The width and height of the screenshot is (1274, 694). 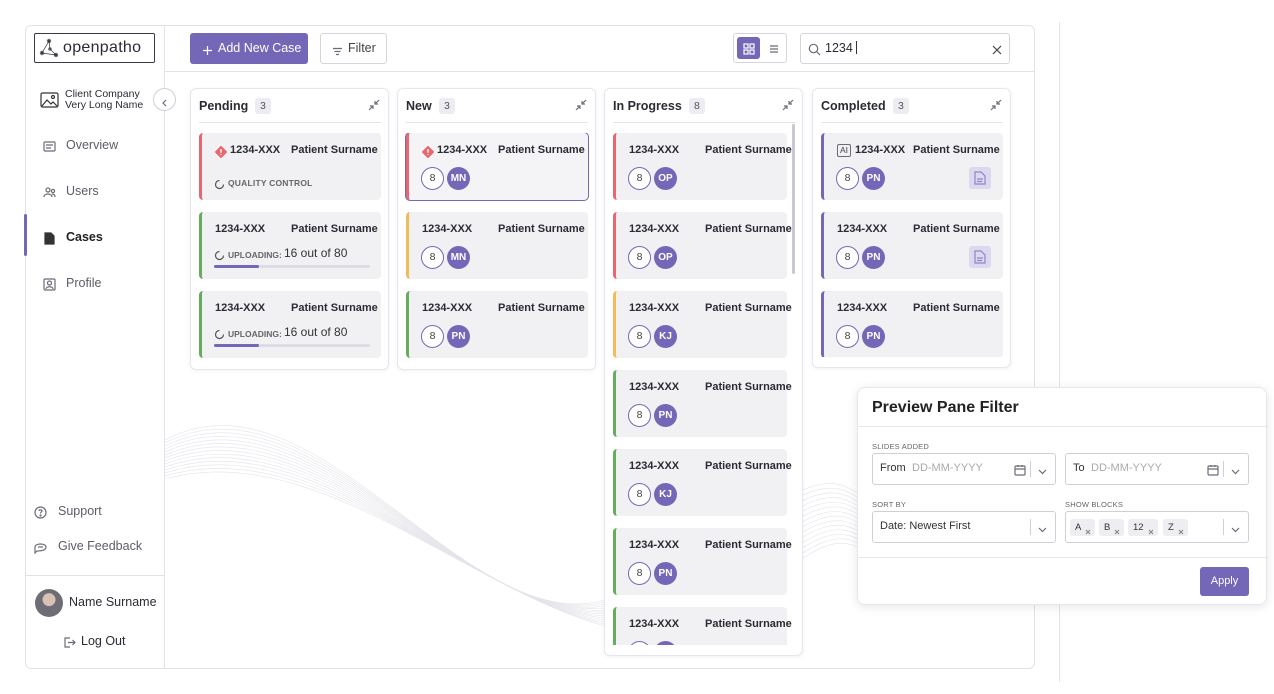 What do you see at coordinates (80, 511) in the screenshot?
I see `link-label: Support` at bounding box center [80, 511].